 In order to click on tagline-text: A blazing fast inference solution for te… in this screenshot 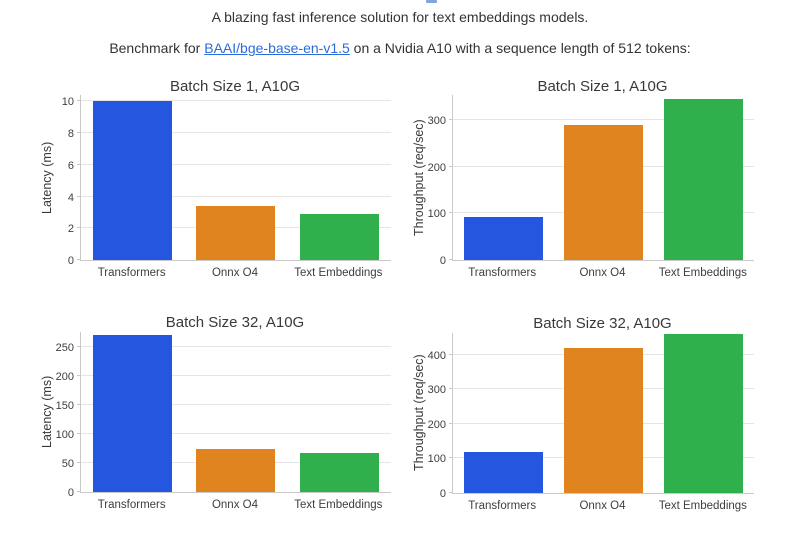, I will do `click(400, 17)`.